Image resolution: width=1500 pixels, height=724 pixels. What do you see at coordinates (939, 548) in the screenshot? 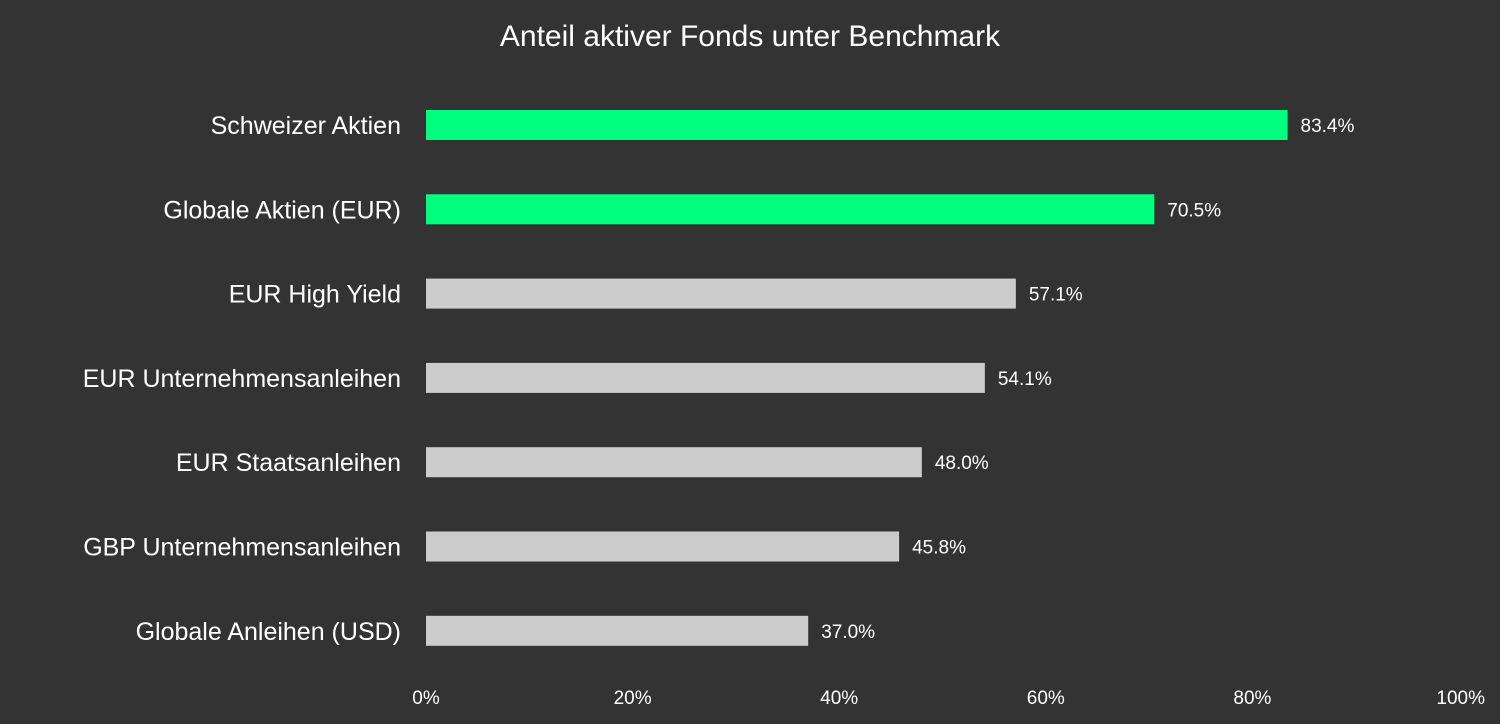
I see `data-label: 45.8%` at bounding box center [939, 548].